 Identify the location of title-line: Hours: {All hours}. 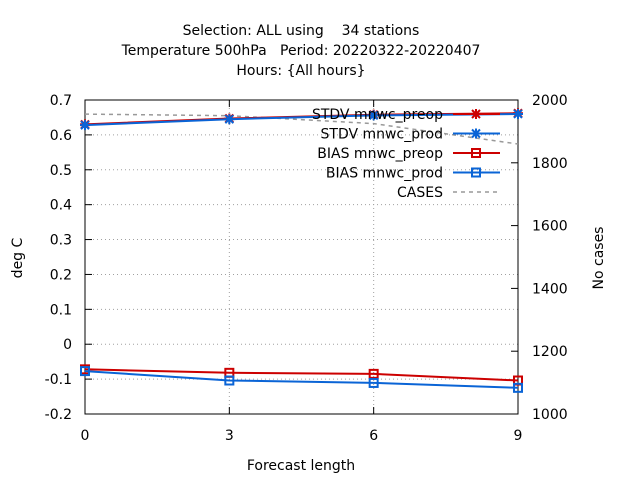
(300, 71).